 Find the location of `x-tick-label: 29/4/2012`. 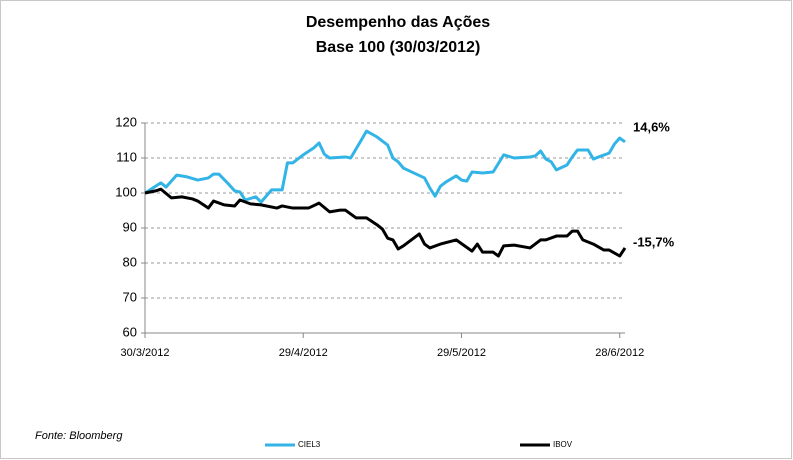

x-tick-label: 29/4/2012 is located at coordinates (303, 353).